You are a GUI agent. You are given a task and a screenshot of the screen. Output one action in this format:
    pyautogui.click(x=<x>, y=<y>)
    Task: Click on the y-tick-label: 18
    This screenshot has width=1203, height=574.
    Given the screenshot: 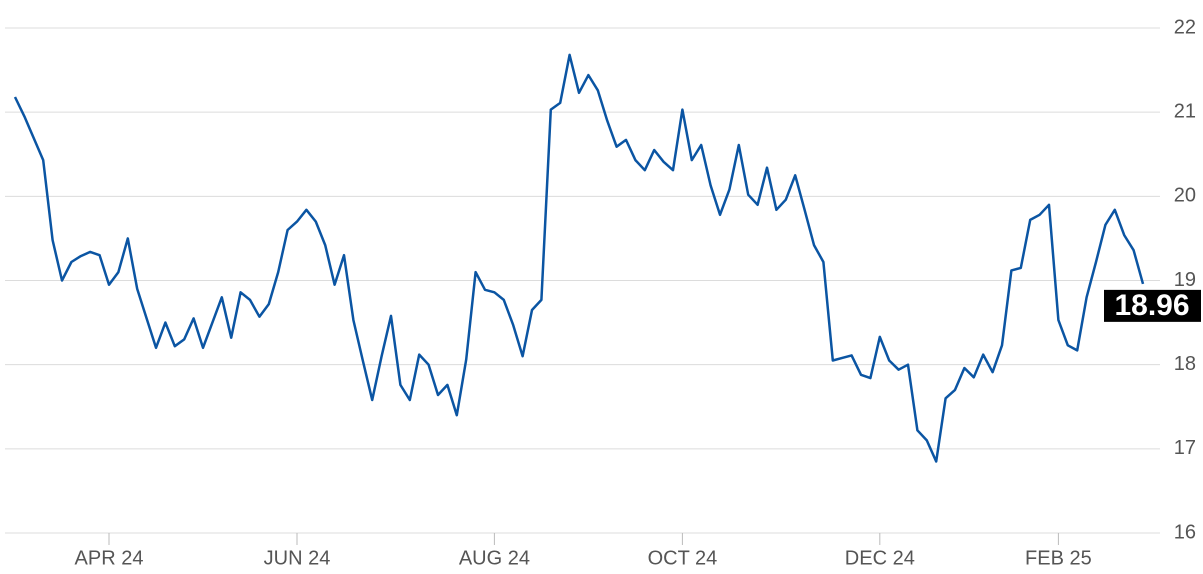 What is the action you would take?
    pyautogui.click(x=1185, y=364)
    